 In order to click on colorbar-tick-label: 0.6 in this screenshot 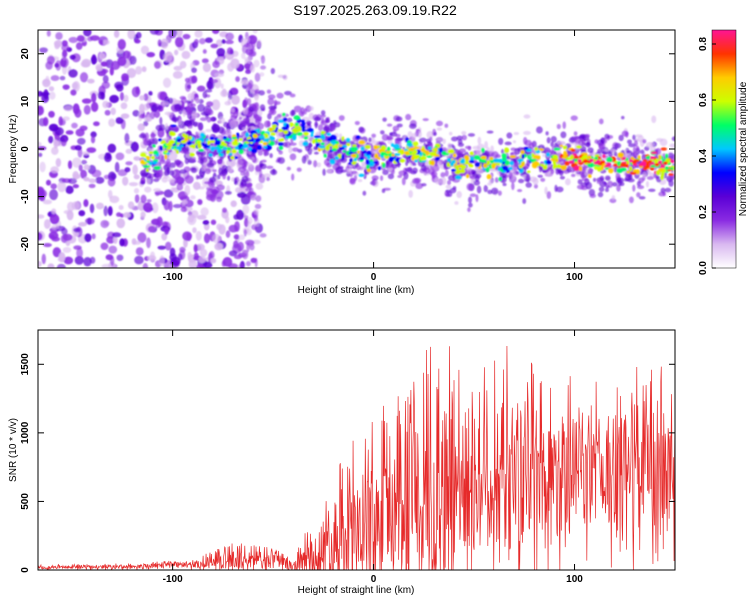, I will do `click(703, 100)`.